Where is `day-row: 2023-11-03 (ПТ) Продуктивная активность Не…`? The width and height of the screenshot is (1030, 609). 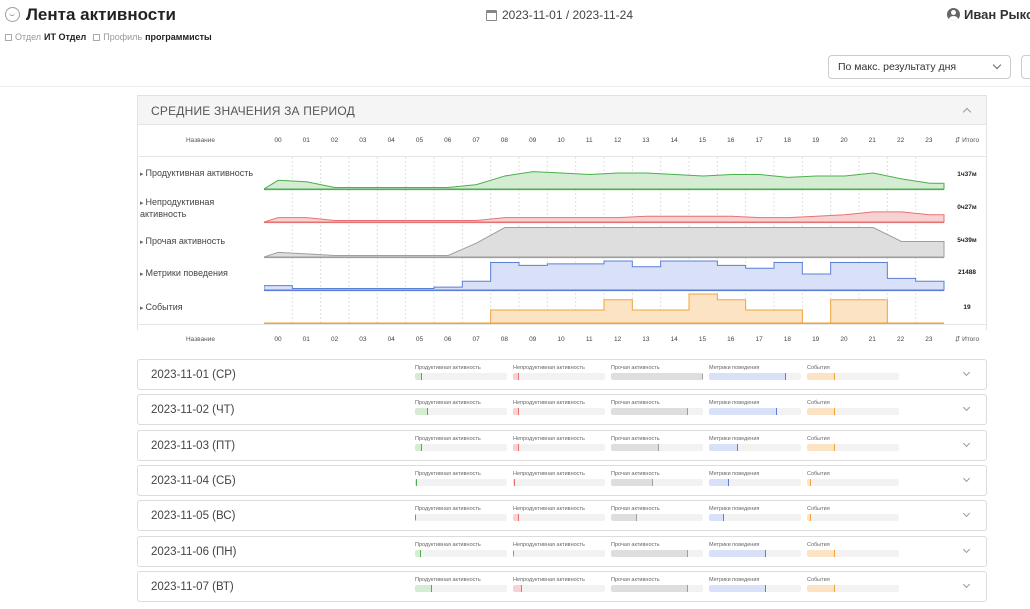 day-row: 2023-11-03 (ПТ) Продуктивная активность Не… is located at coordinates (562, 445).